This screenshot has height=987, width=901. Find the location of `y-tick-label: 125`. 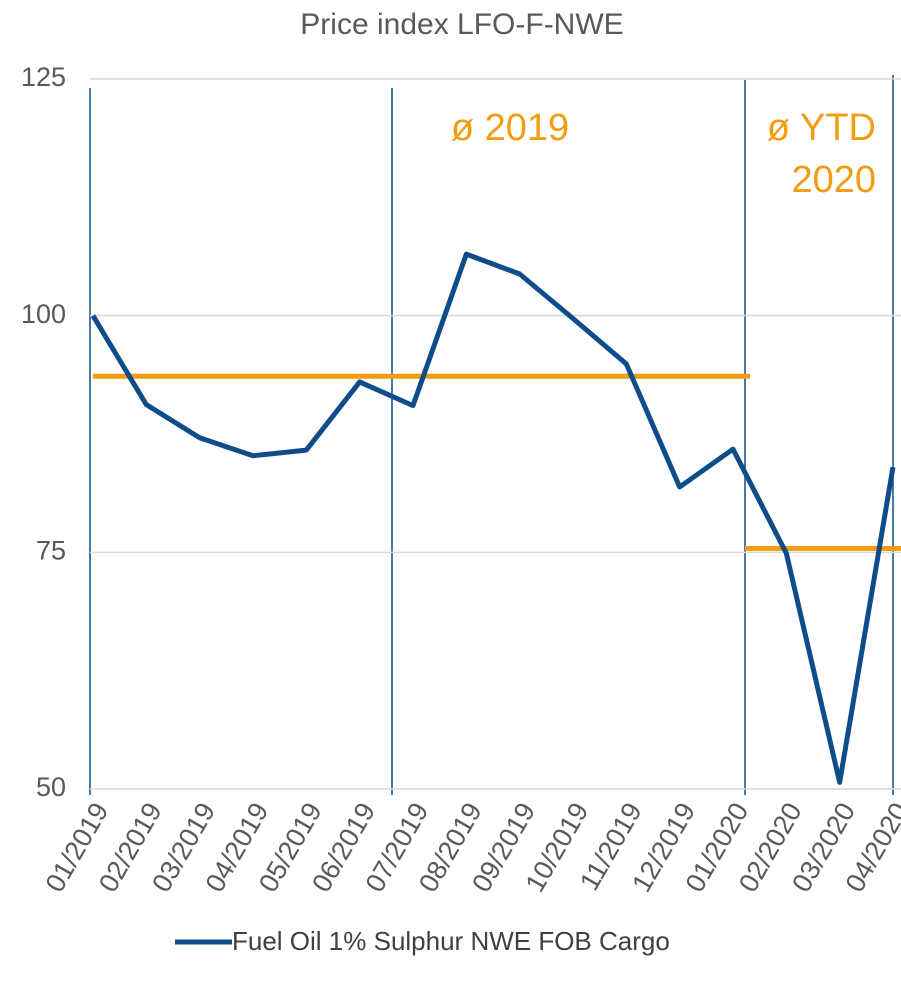

y-tick-label: 125 is located at coordinates (43, 77).